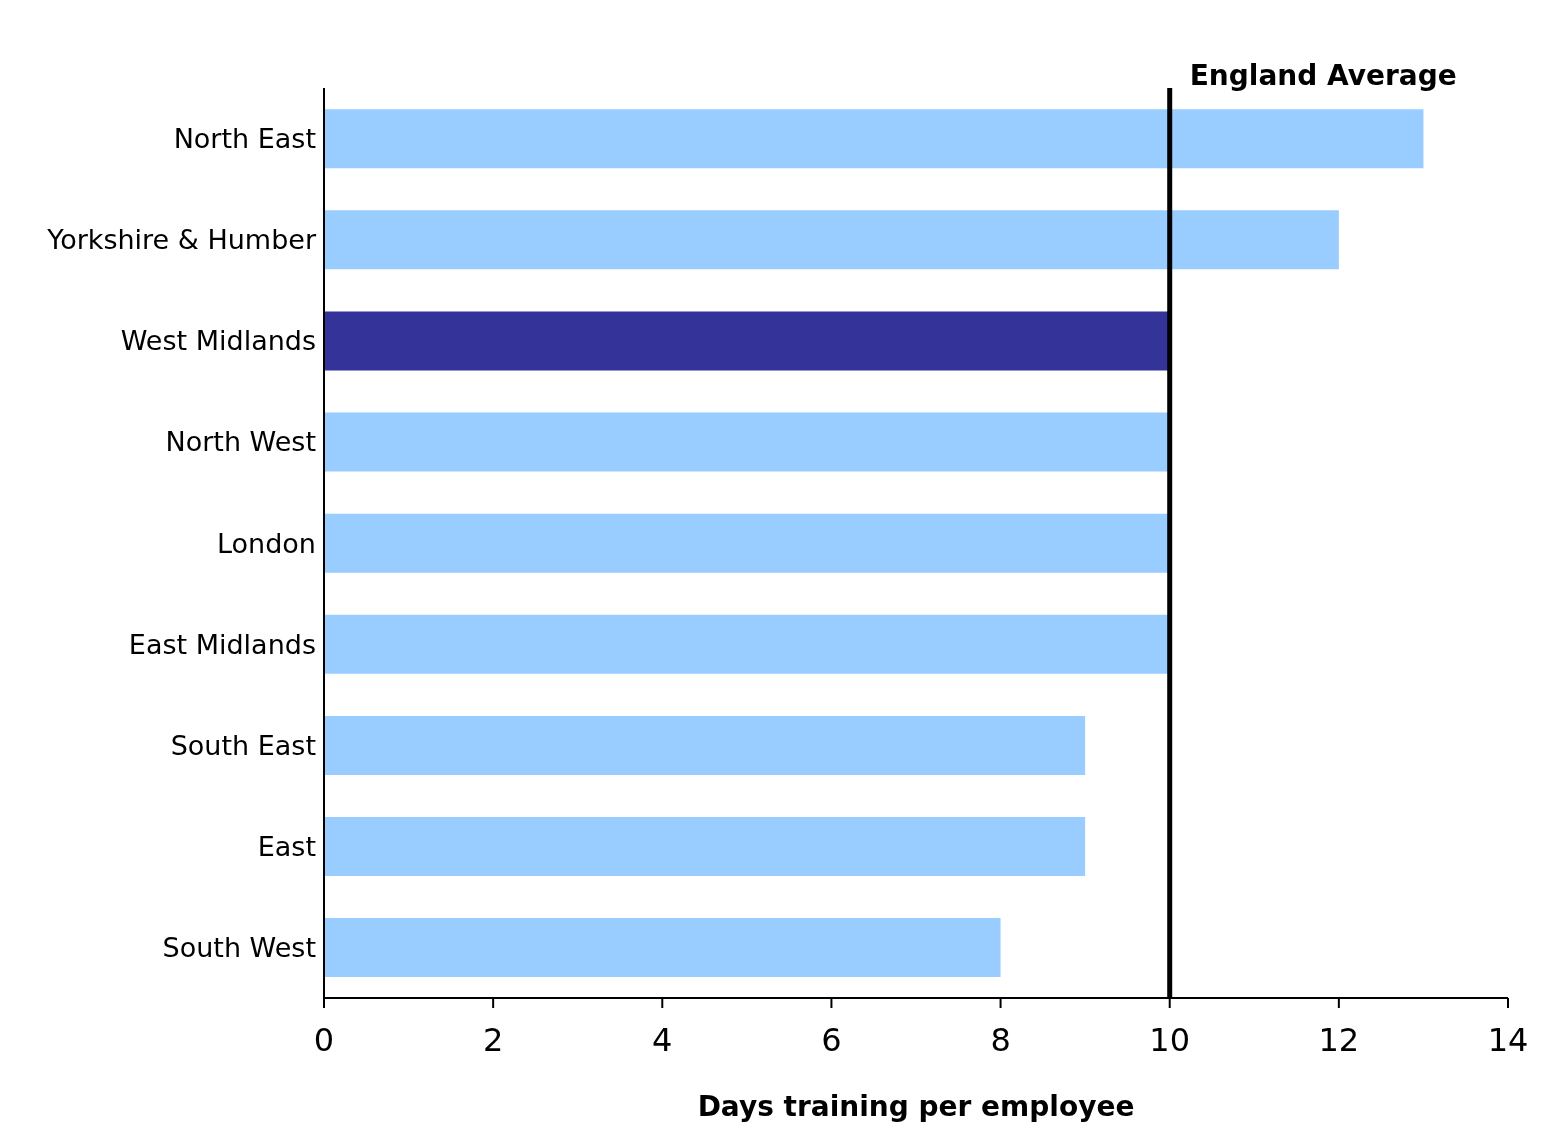  I want to click on y-tick-label: Yorkshire & Humber, so click(181, 240).